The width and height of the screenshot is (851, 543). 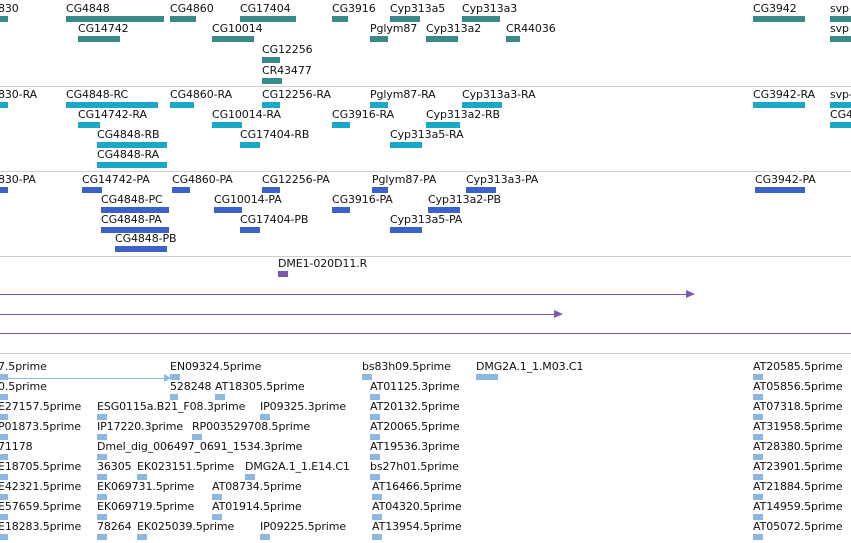 I want to click on est-label: bs27h01.5prime, so click(x=414, y=466).